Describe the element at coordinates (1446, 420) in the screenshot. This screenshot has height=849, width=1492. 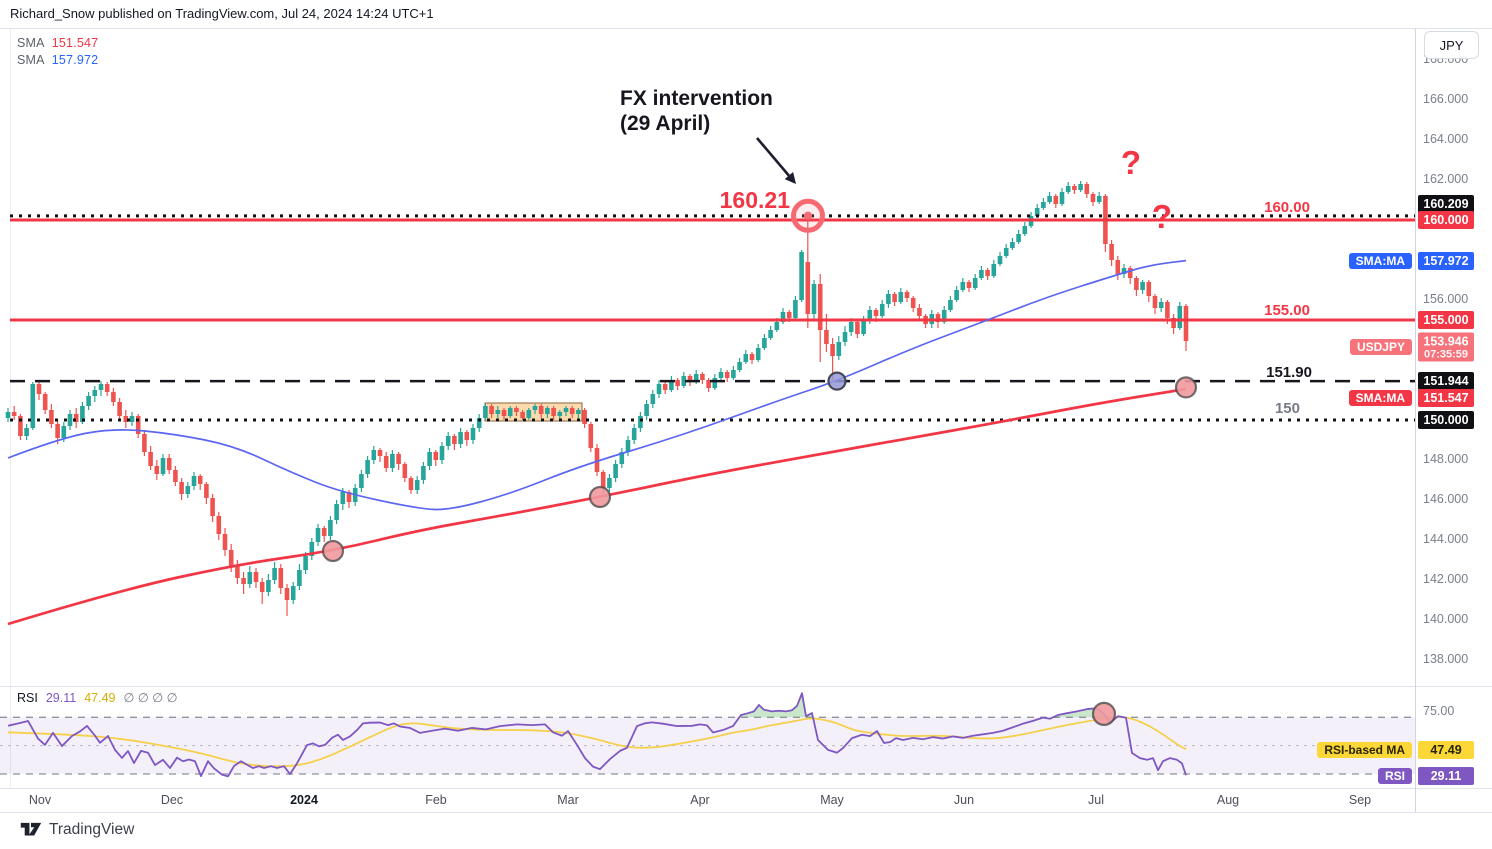
I see `axis-price-badge: 150.000` at that location.